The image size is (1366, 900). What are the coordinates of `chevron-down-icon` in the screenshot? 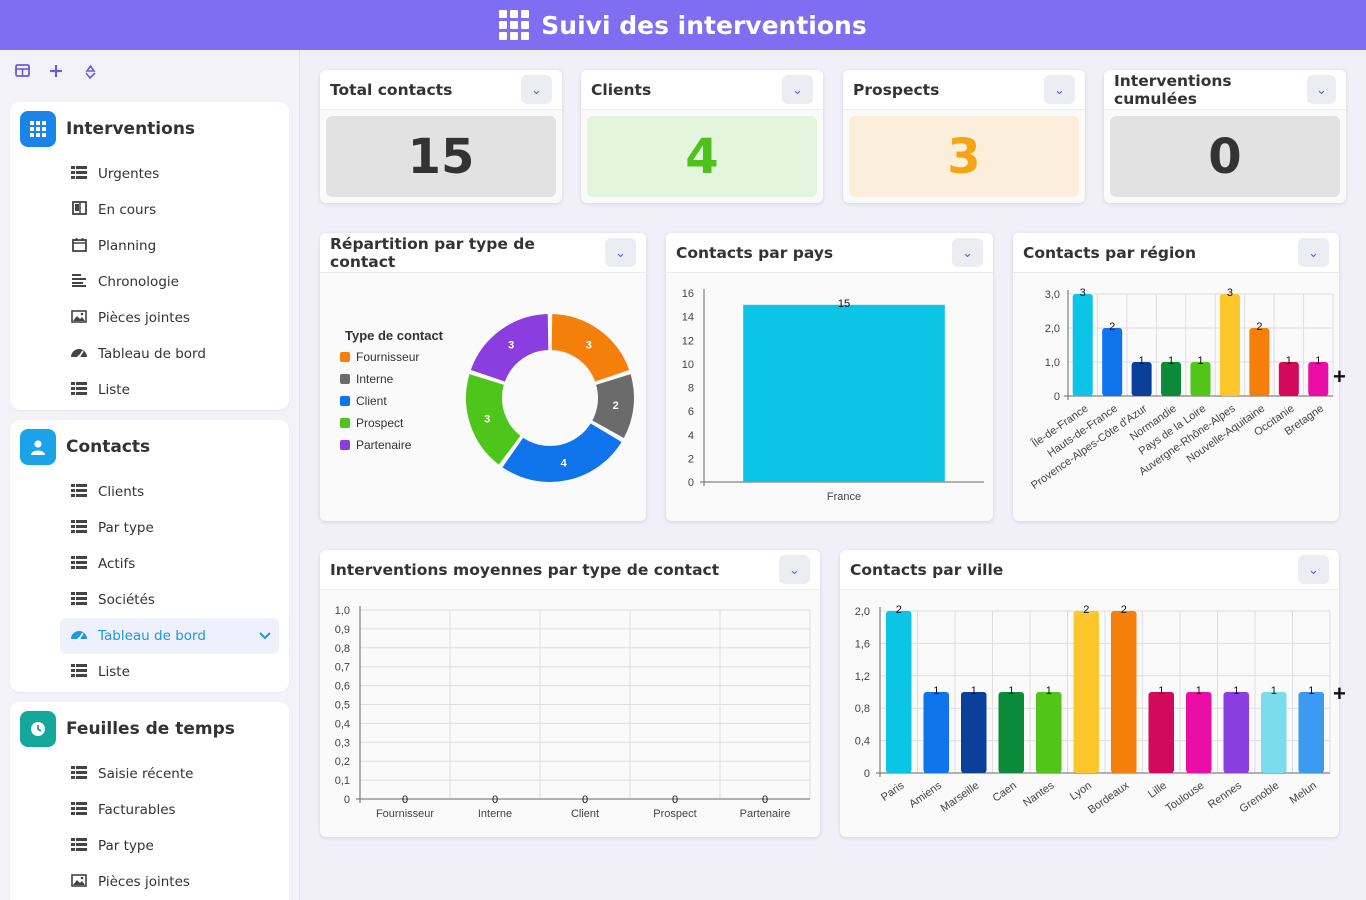 It's located at (265, 636).